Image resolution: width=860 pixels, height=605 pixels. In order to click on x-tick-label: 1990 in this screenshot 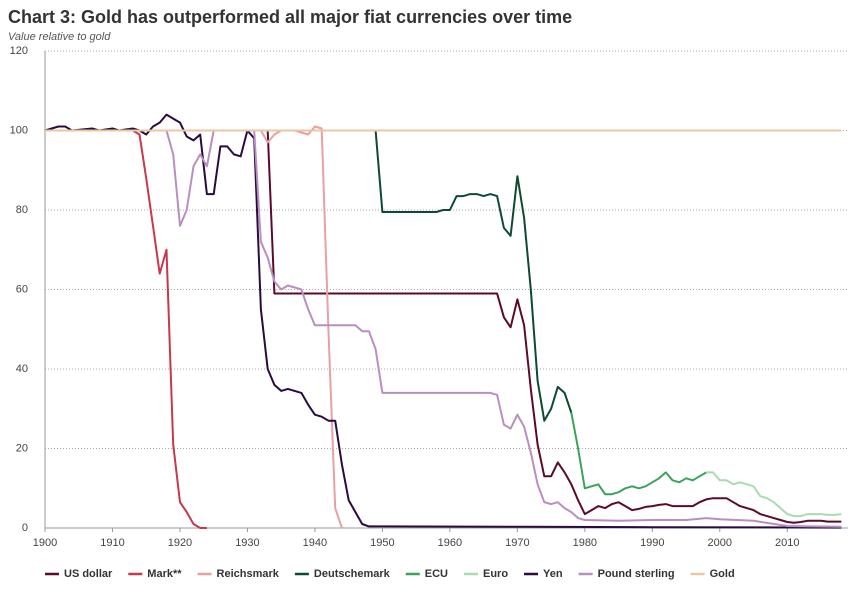, I will do `click(652, 543)`.